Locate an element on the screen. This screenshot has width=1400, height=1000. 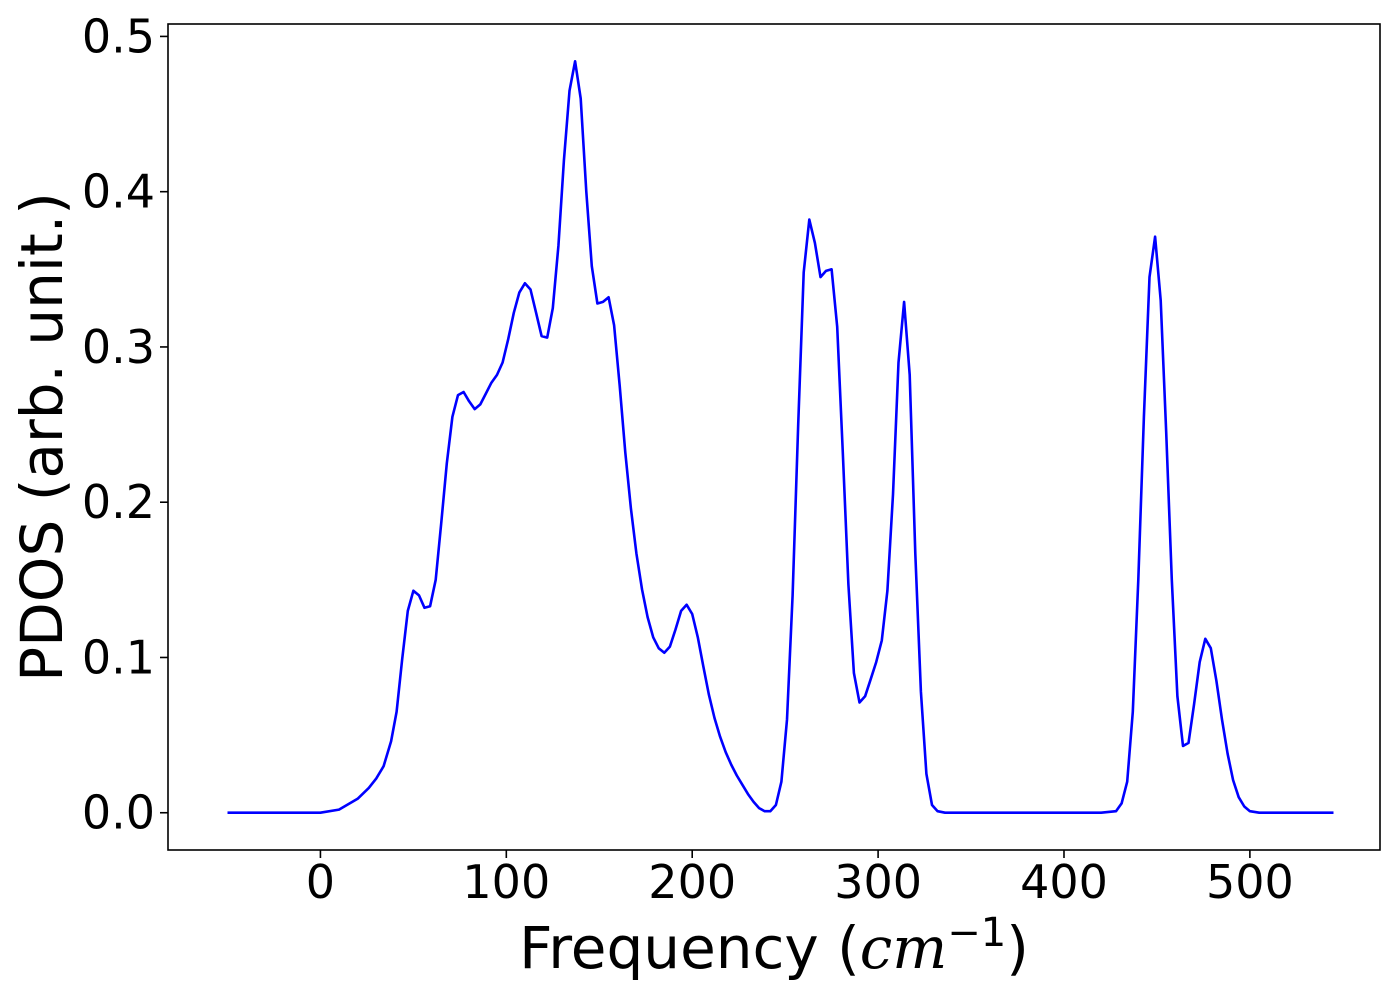
x-tick-label: 500 is located at coordinates (1250, 882).